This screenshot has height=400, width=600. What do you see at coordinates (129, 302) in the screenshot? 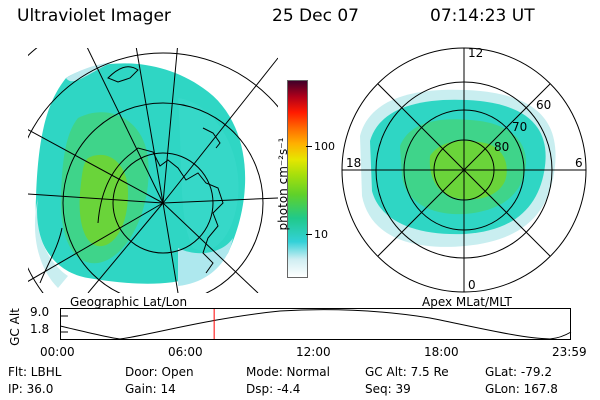
I see `left-map-label: Geographic Lat/Lon` at bounding box center [129, 302].